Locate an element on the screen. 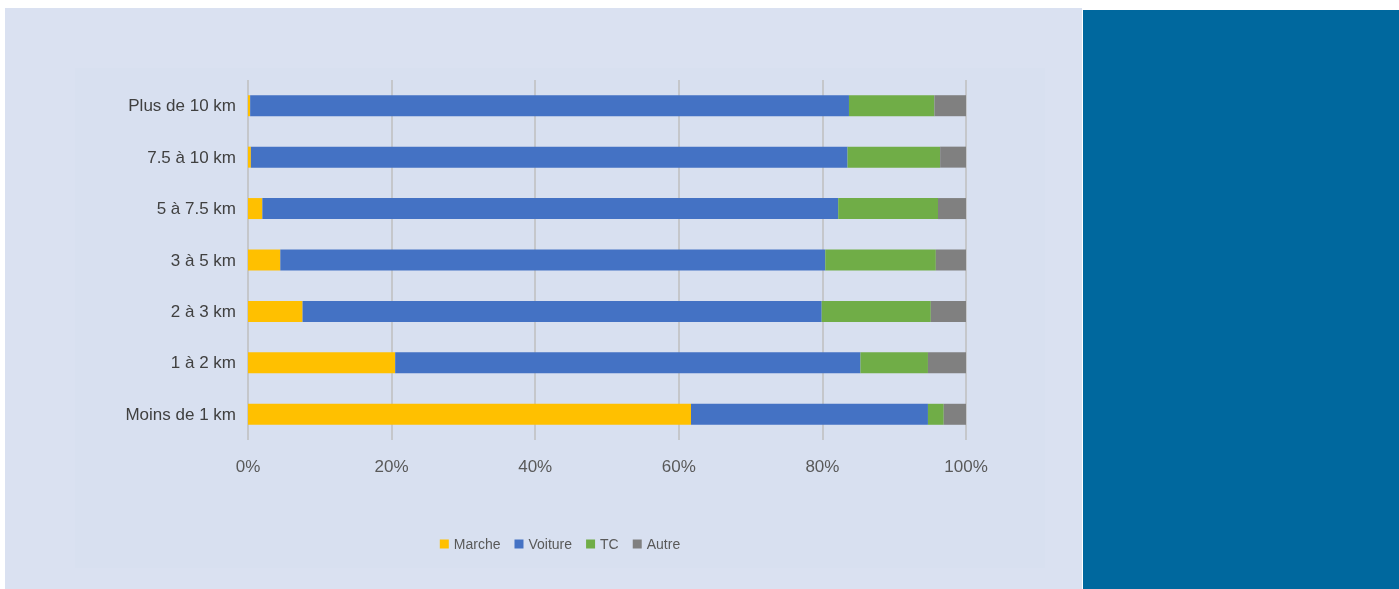  y-tick-label: 3 à 5 km is located at coordinates (203, 260).